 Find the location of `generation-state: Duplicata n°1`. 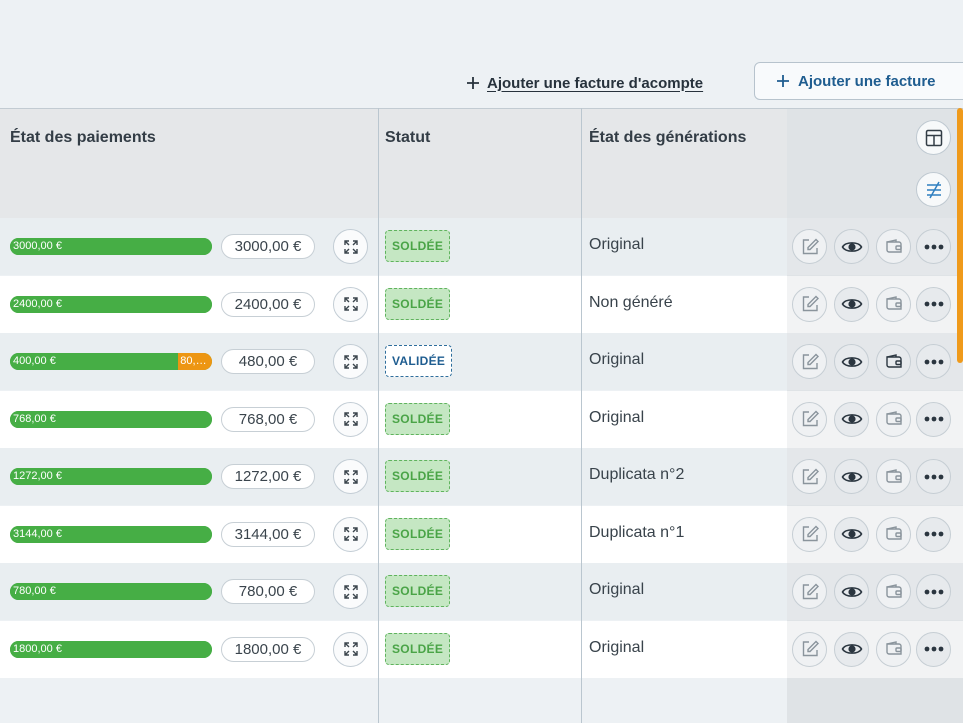

generation-state: Duplicata n°1 is located at coordinates (637, 532).